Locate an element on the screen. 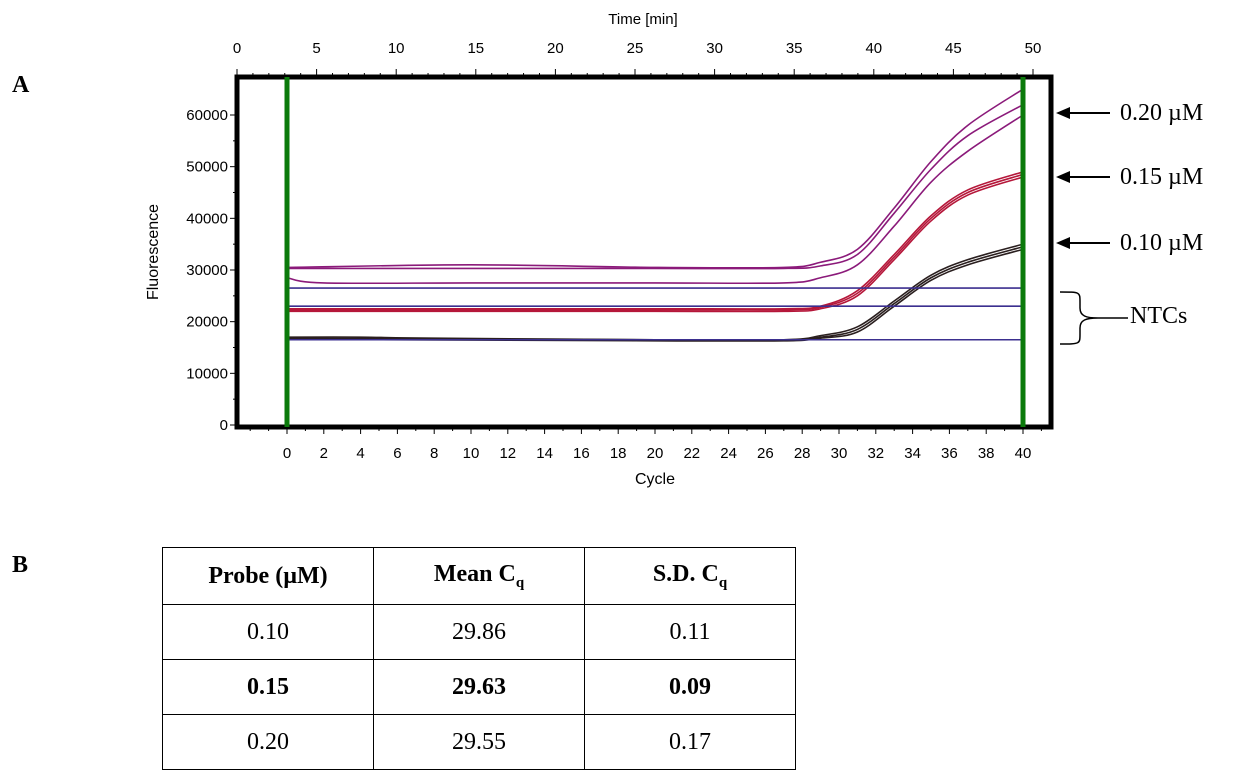  cell-probe: 0.15 is located at coordinates (268, 687).